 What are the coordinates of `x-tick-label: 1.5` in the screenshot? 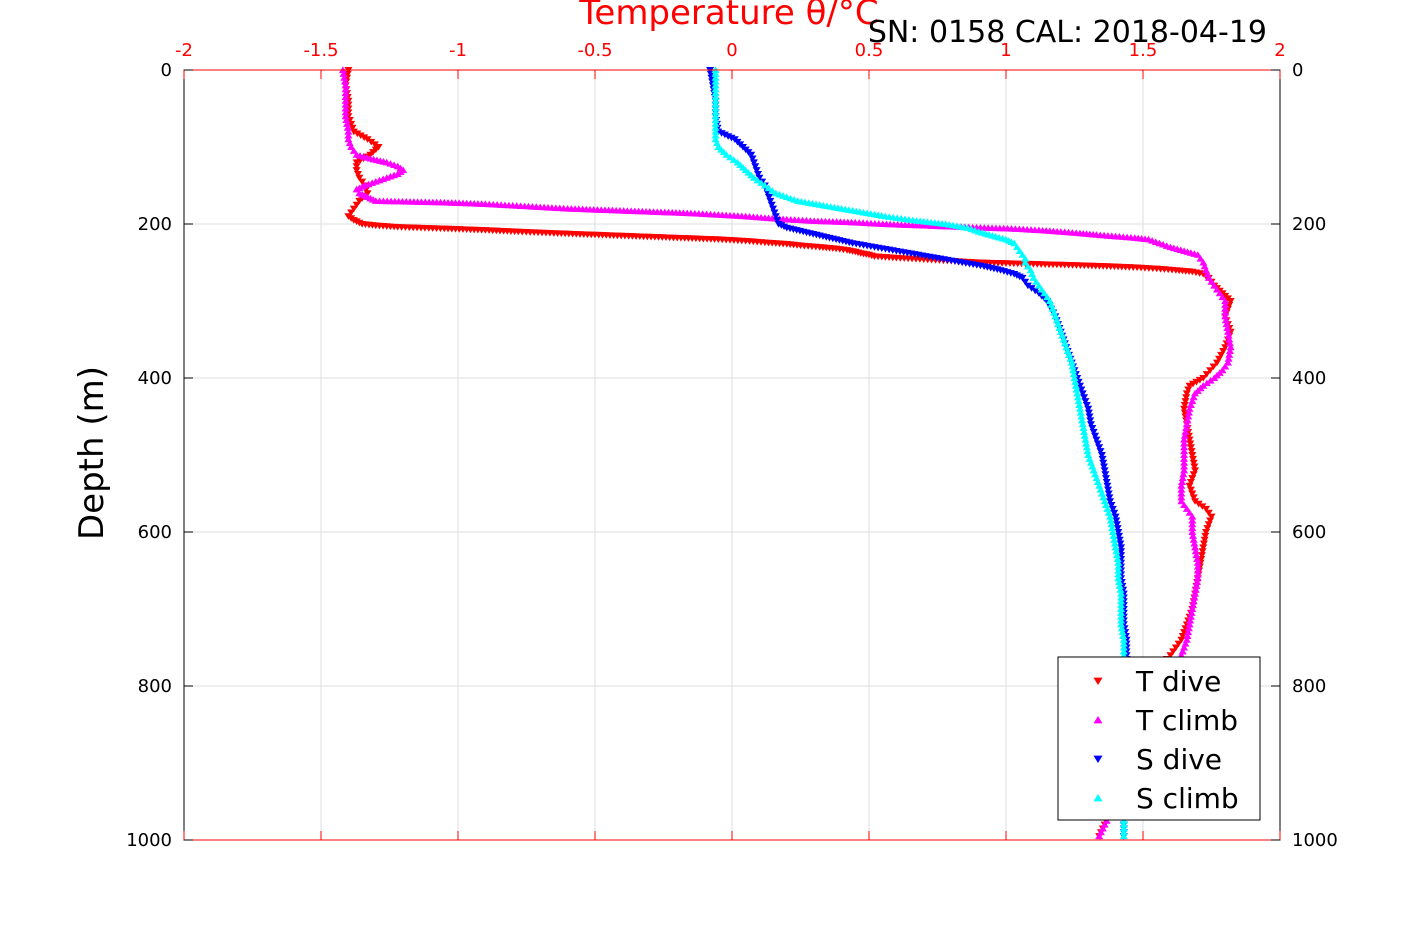 It's located at (1143, 50).